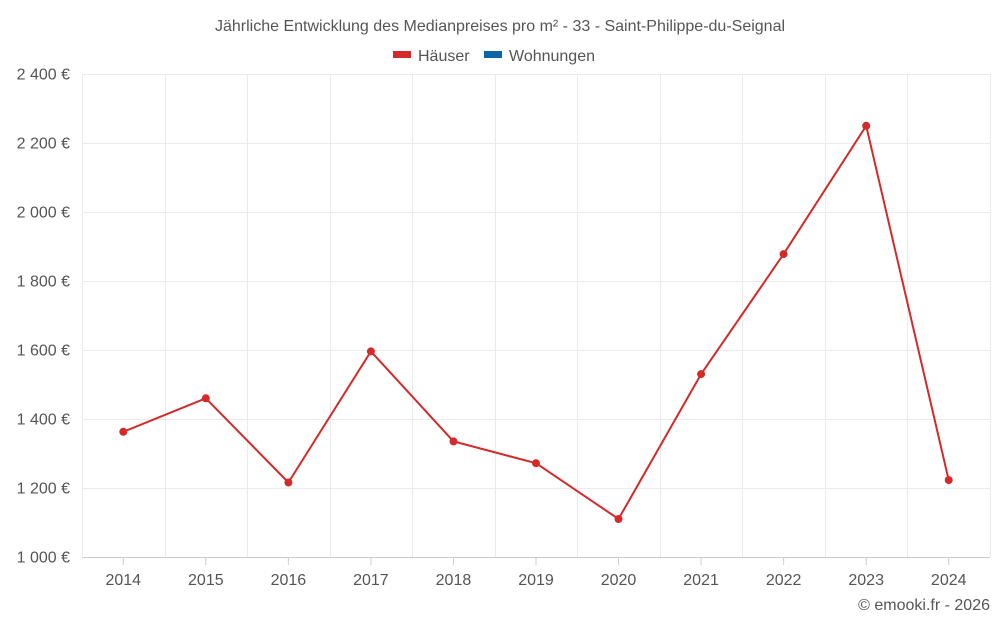  What do you see at coordinates (43, 489) in the screenshot?
I see `y-tick-label: 1 200 €` at bounding box center [43, 489].